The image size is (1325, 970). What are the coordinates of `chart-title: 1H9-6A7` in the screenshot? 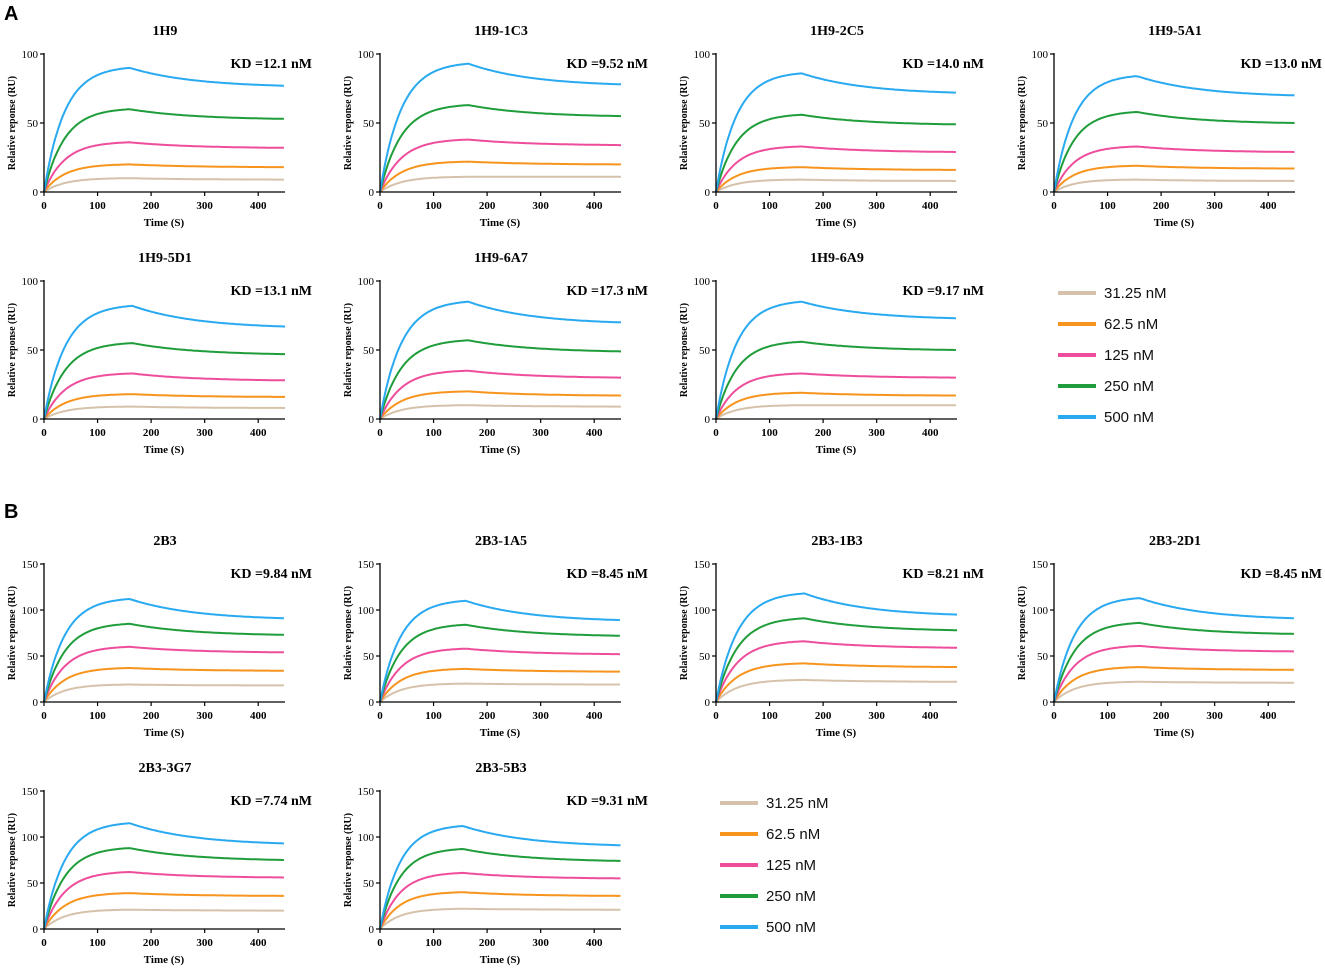 It's located at (501, 258).